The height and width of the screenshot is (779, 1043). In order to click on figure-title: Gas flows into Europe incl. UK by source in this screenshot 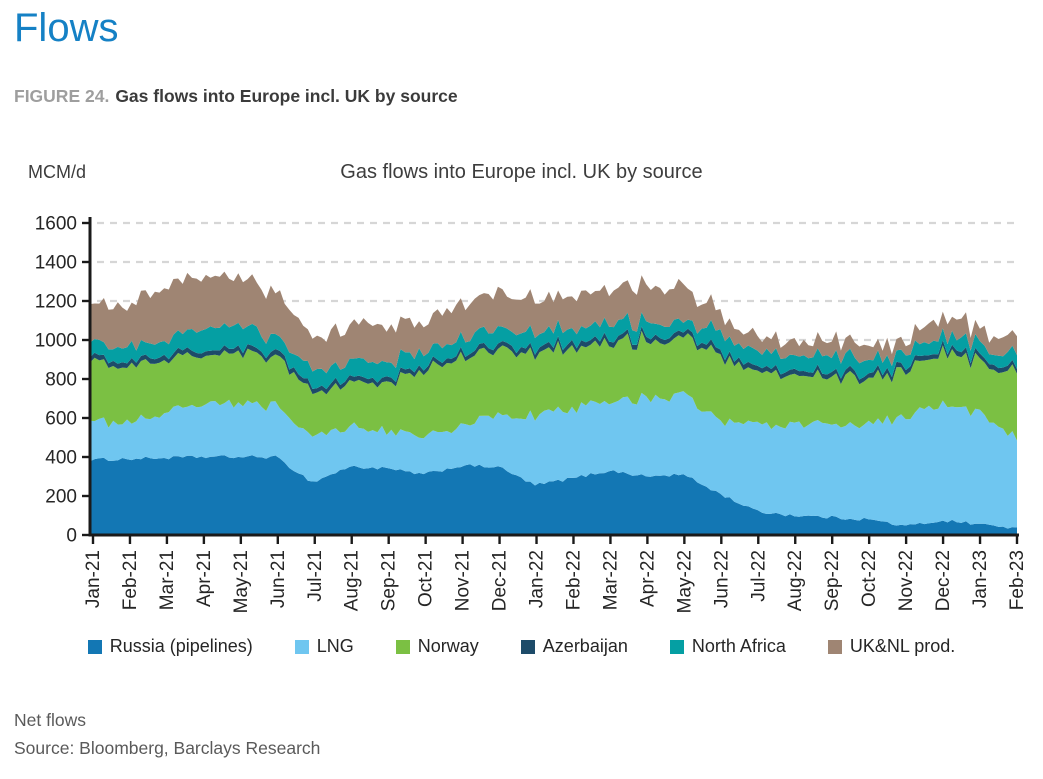, I will do `click(286, 96)`.